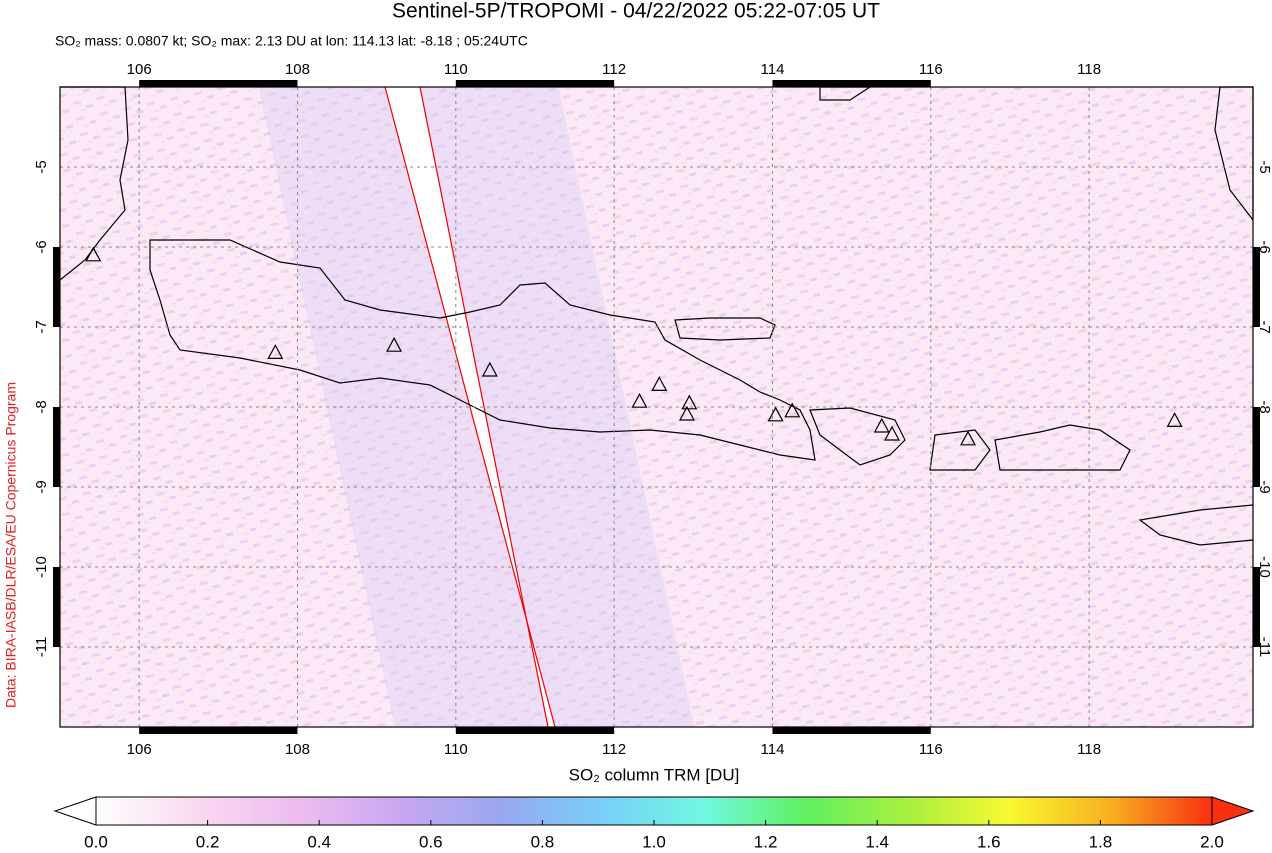 Image resolution: width=1272 pixels, height=853 pixels. What do you see at coordinates (75, 811) in the screenshot?
I see `colorbar-under` at bounding box center [75, 811].